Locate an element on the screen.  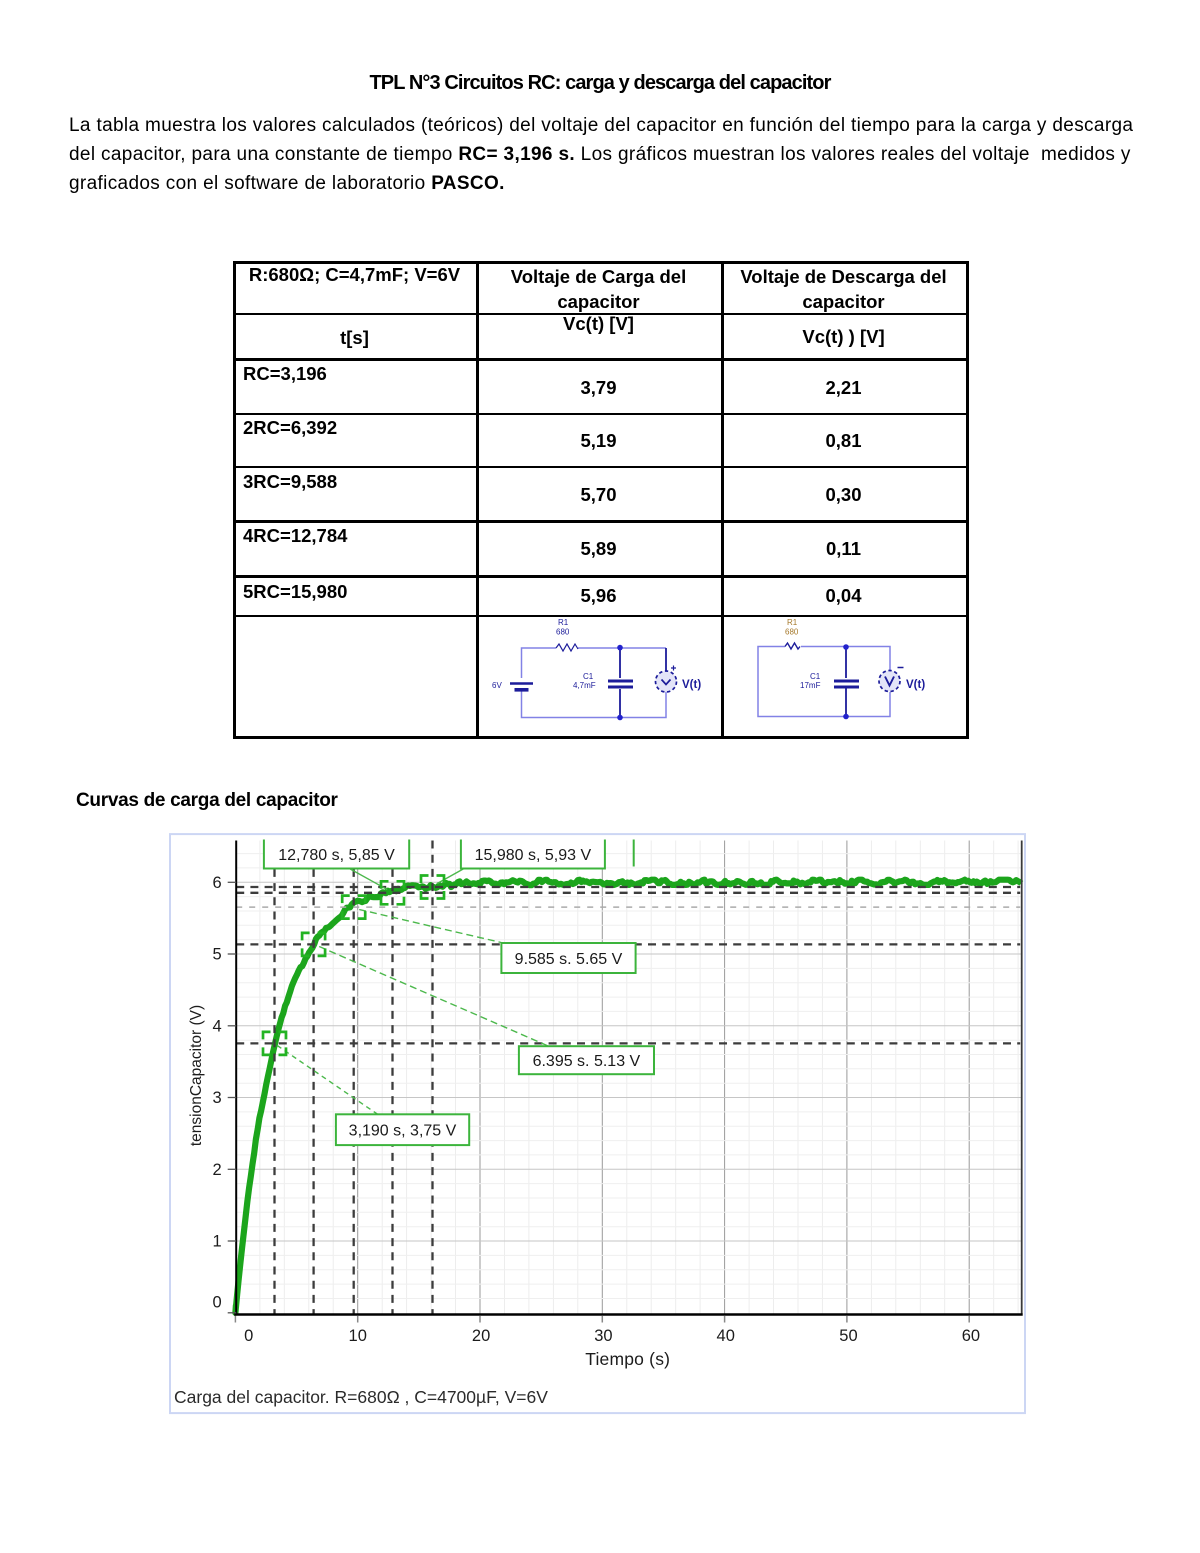
svg-text: Tiempo (s) is located at coordinates (627, 1359).